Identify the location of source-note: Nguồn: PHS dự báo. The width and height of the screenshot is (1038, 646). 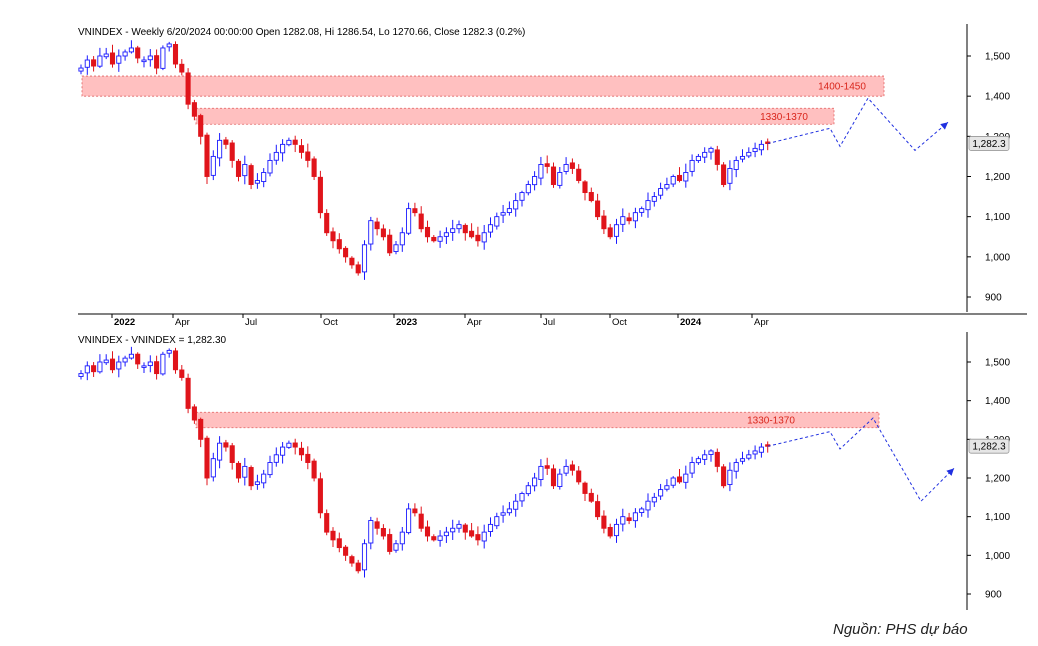
(900, 629).